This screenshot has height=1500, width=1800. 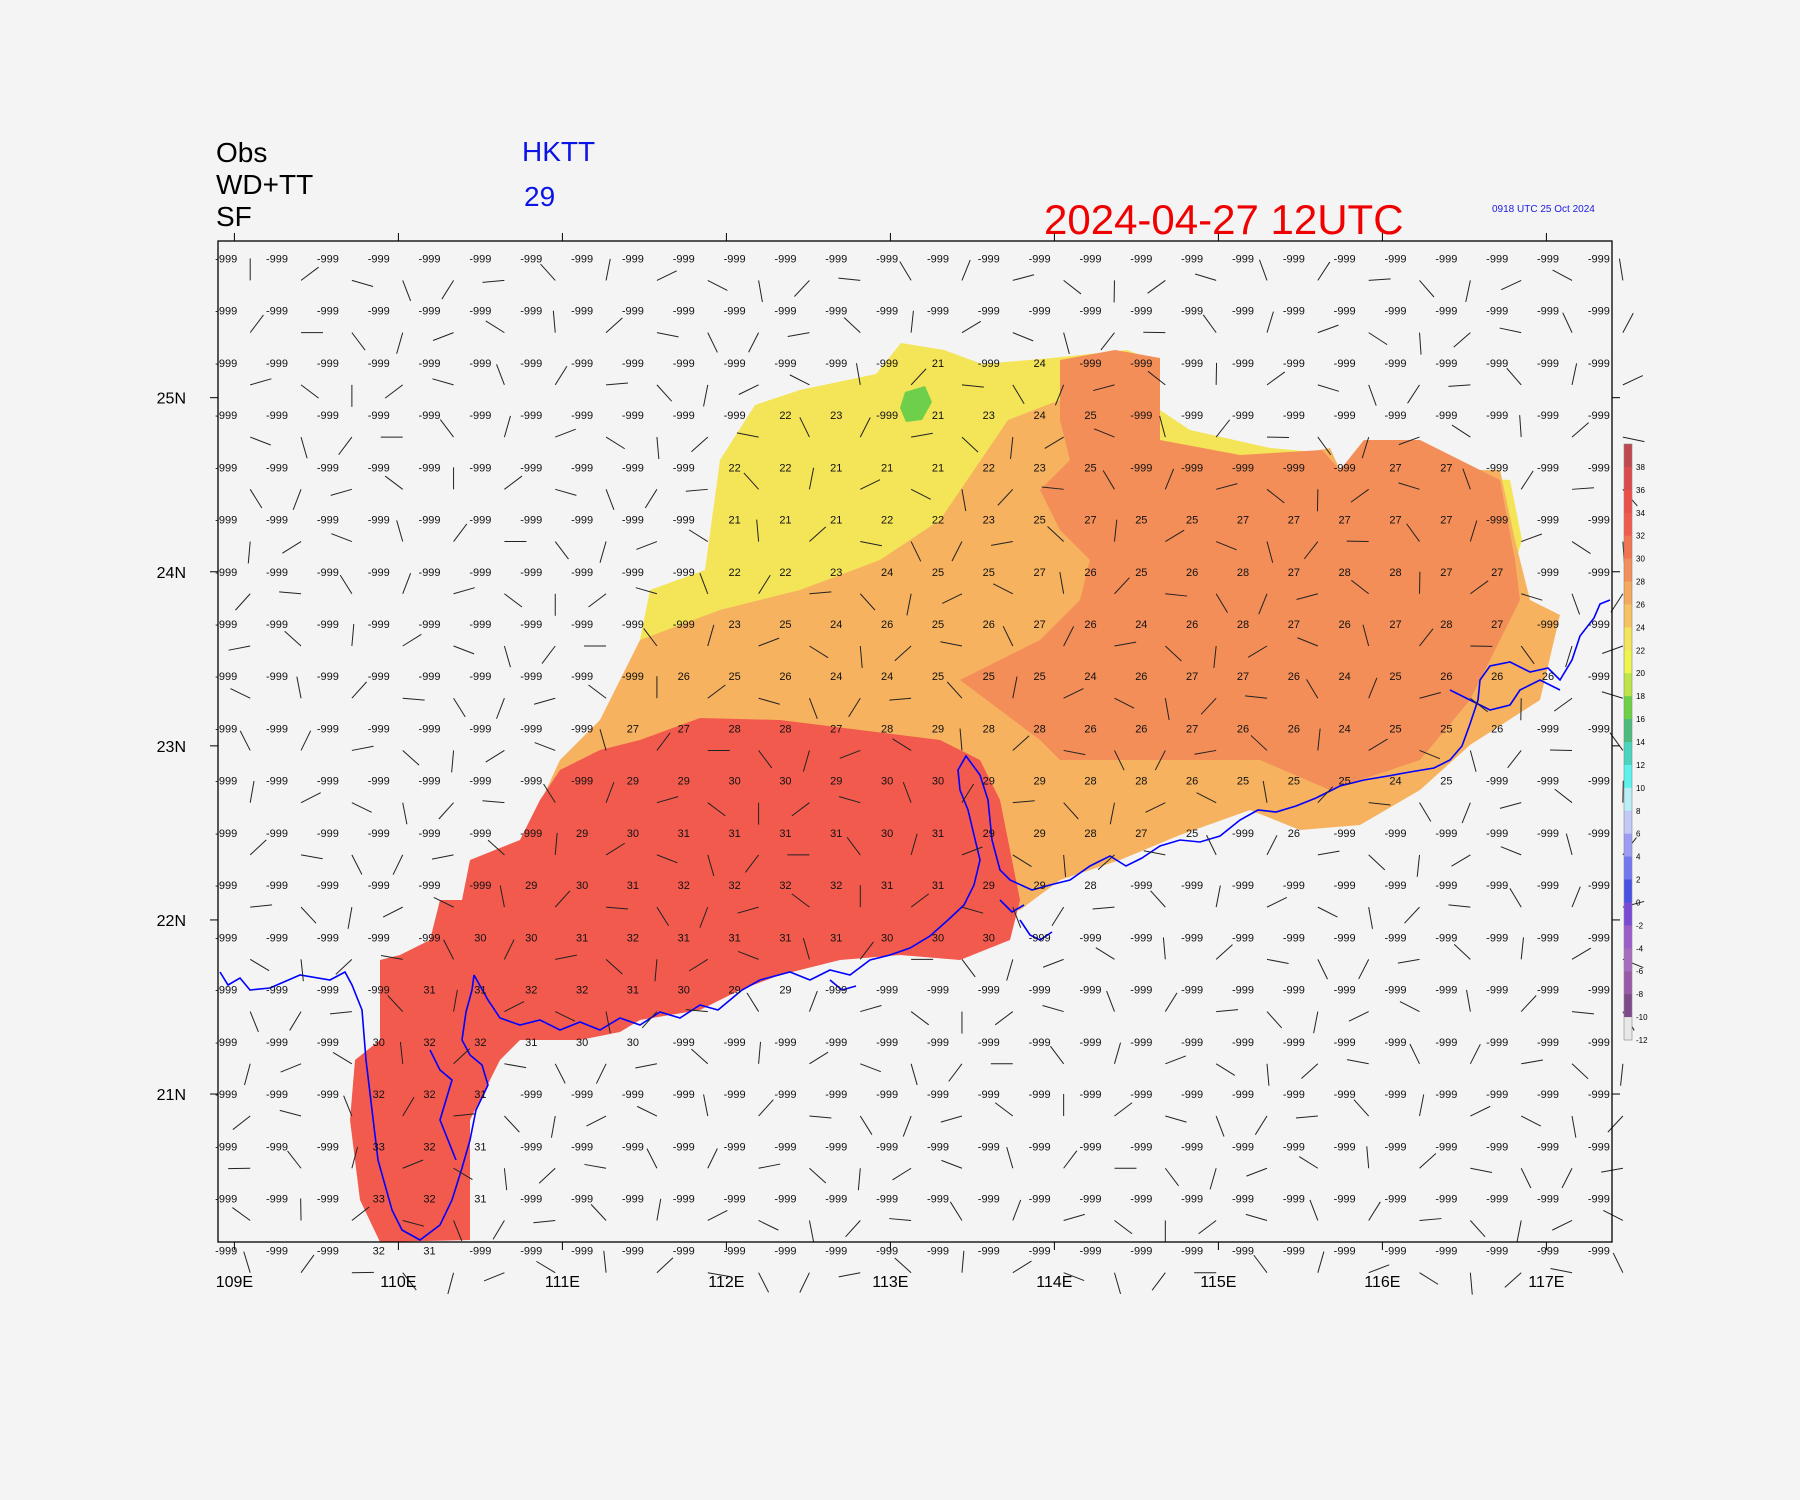 What do you see at coordinates (684, 782) in the screenshot?
I see `station-temperature: 29` at bounding box center [684, 782].